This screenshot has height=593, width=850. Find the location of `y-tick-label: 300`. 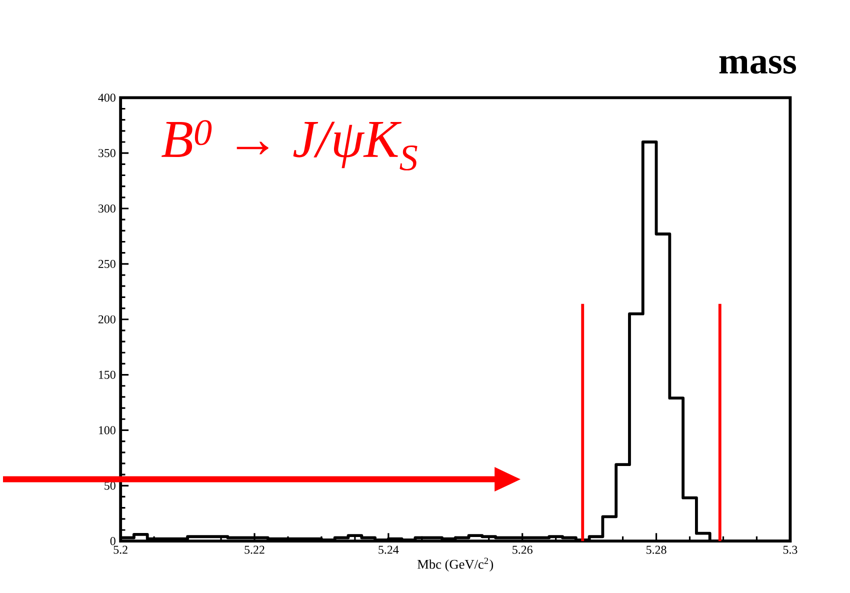

y-tick-label: 300 is located at coordinates (107, 208).